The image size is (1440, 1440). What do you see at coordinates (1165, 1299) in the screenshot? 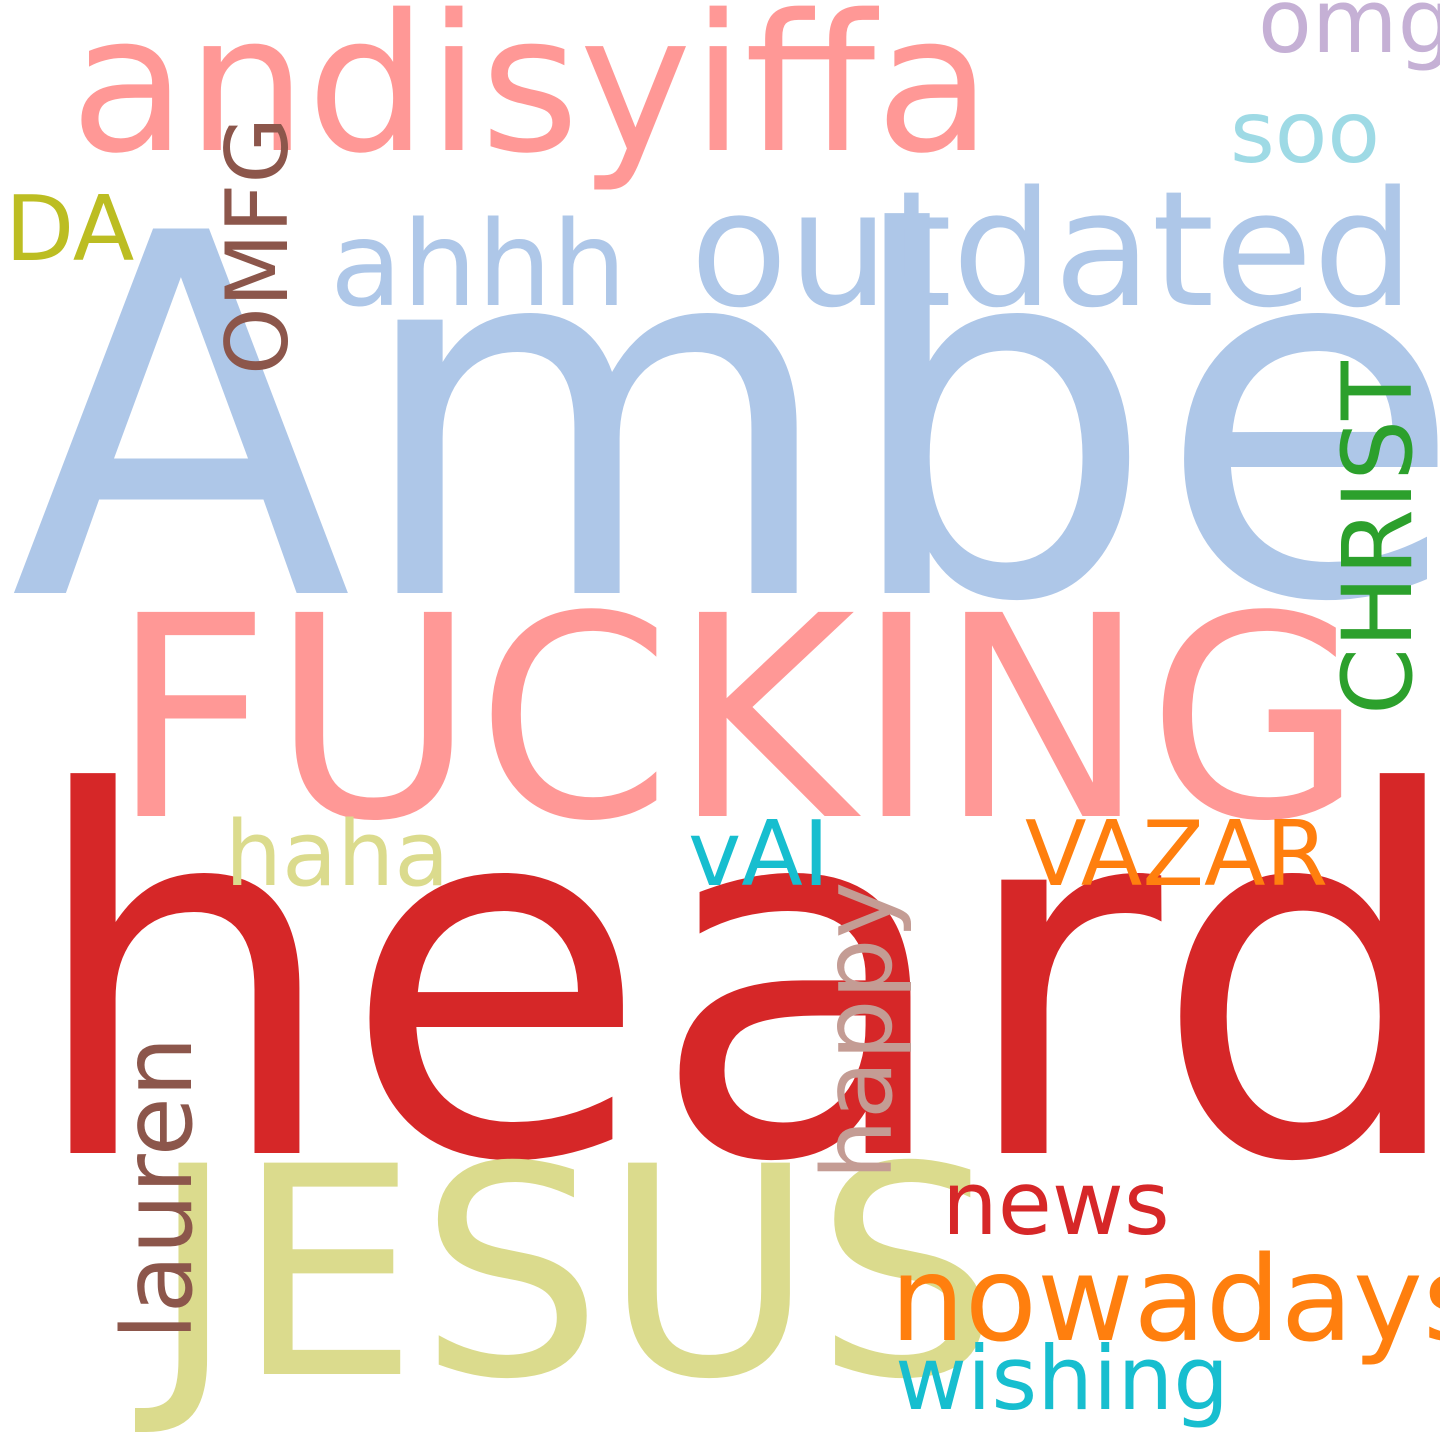
I see `word-nowadays: nowadays` at bounding box center [1165, 1299].